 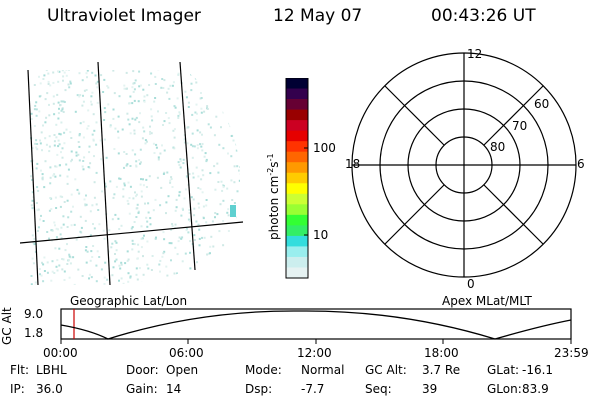 I want to click on altitude-ytick-9: 9.0, so click(x=34, y=314).